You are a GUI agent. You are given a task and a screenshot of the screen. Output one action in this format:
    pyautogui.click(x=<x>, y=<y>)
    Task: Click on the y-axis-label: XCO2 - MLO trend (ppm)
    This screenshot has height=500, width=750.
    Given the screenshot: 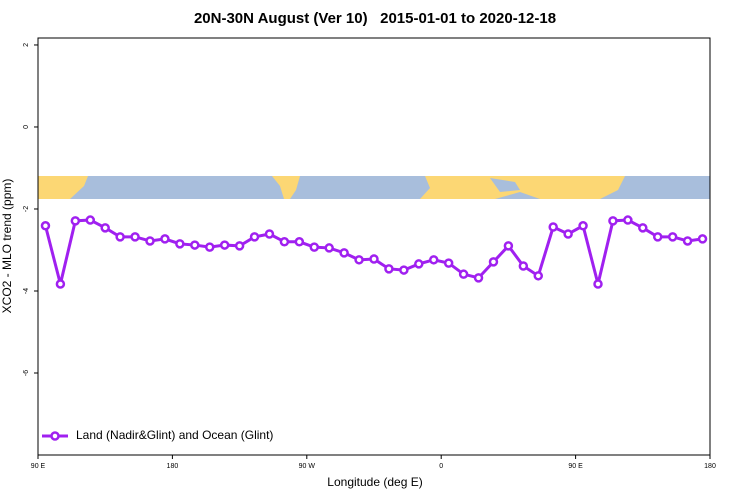 What is the action you would take?
    pyautogui.click(x=7, y=246)
    